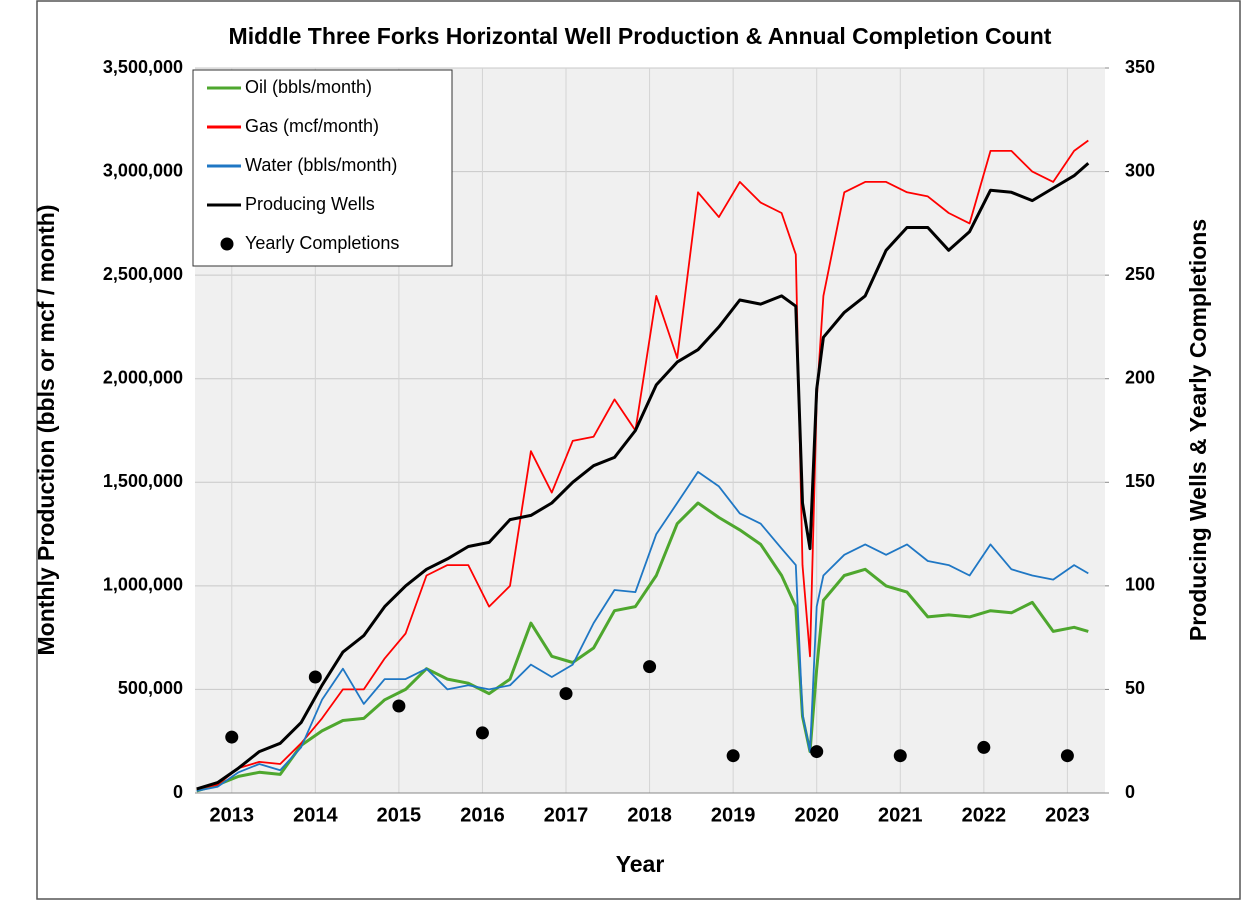  What do you see at coordinates (984, 815) in the screenshot?
I see `x-tick-label: 2022` at bounding box center [984, 815].